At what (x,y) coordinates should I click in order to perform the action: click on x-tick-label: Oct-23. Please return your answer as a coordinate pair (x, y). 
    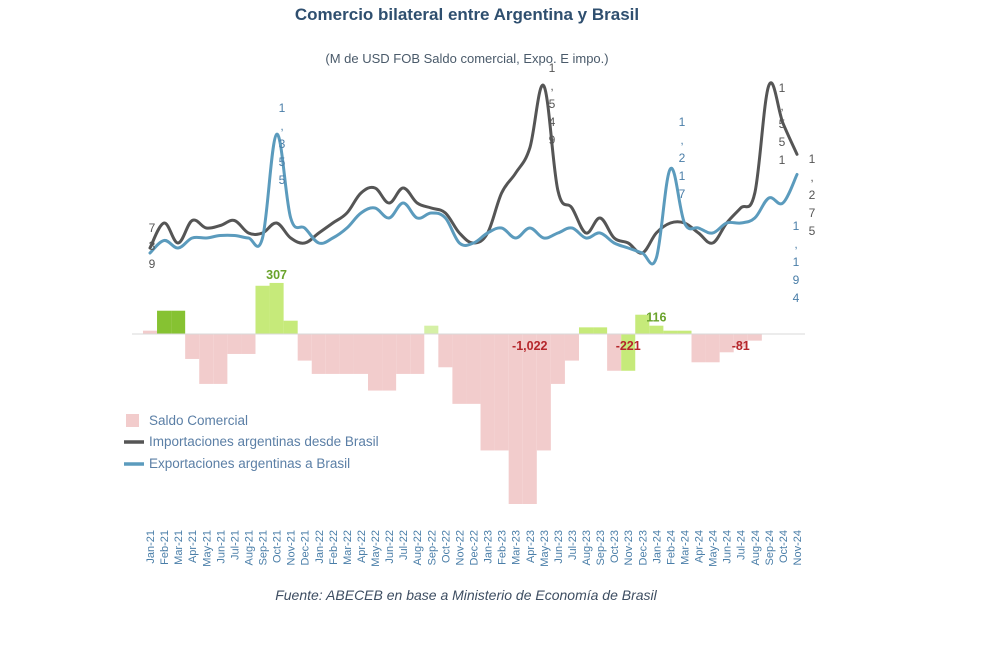
    Looking at the image, I should click on (615, 546).